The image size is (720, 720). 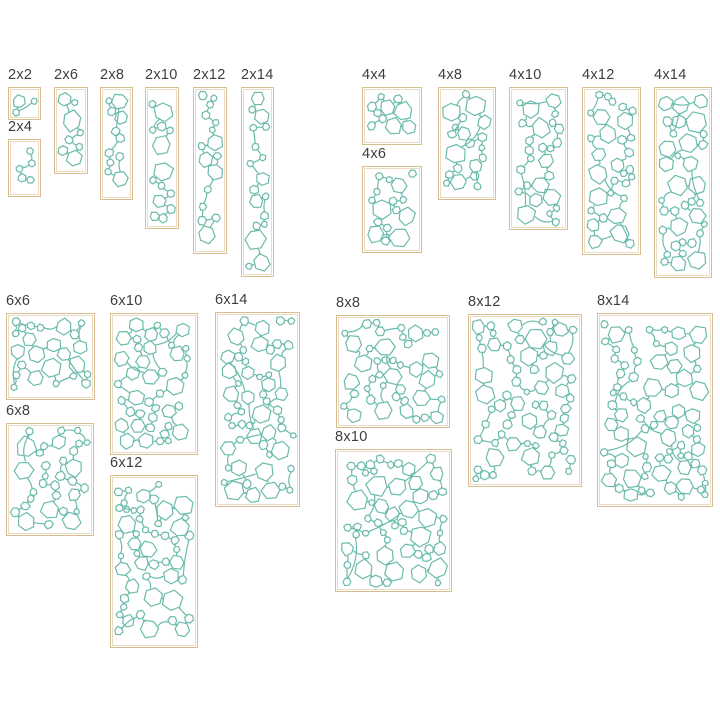 I want to click on design-panel-6x10, so click(x=154, y=384).